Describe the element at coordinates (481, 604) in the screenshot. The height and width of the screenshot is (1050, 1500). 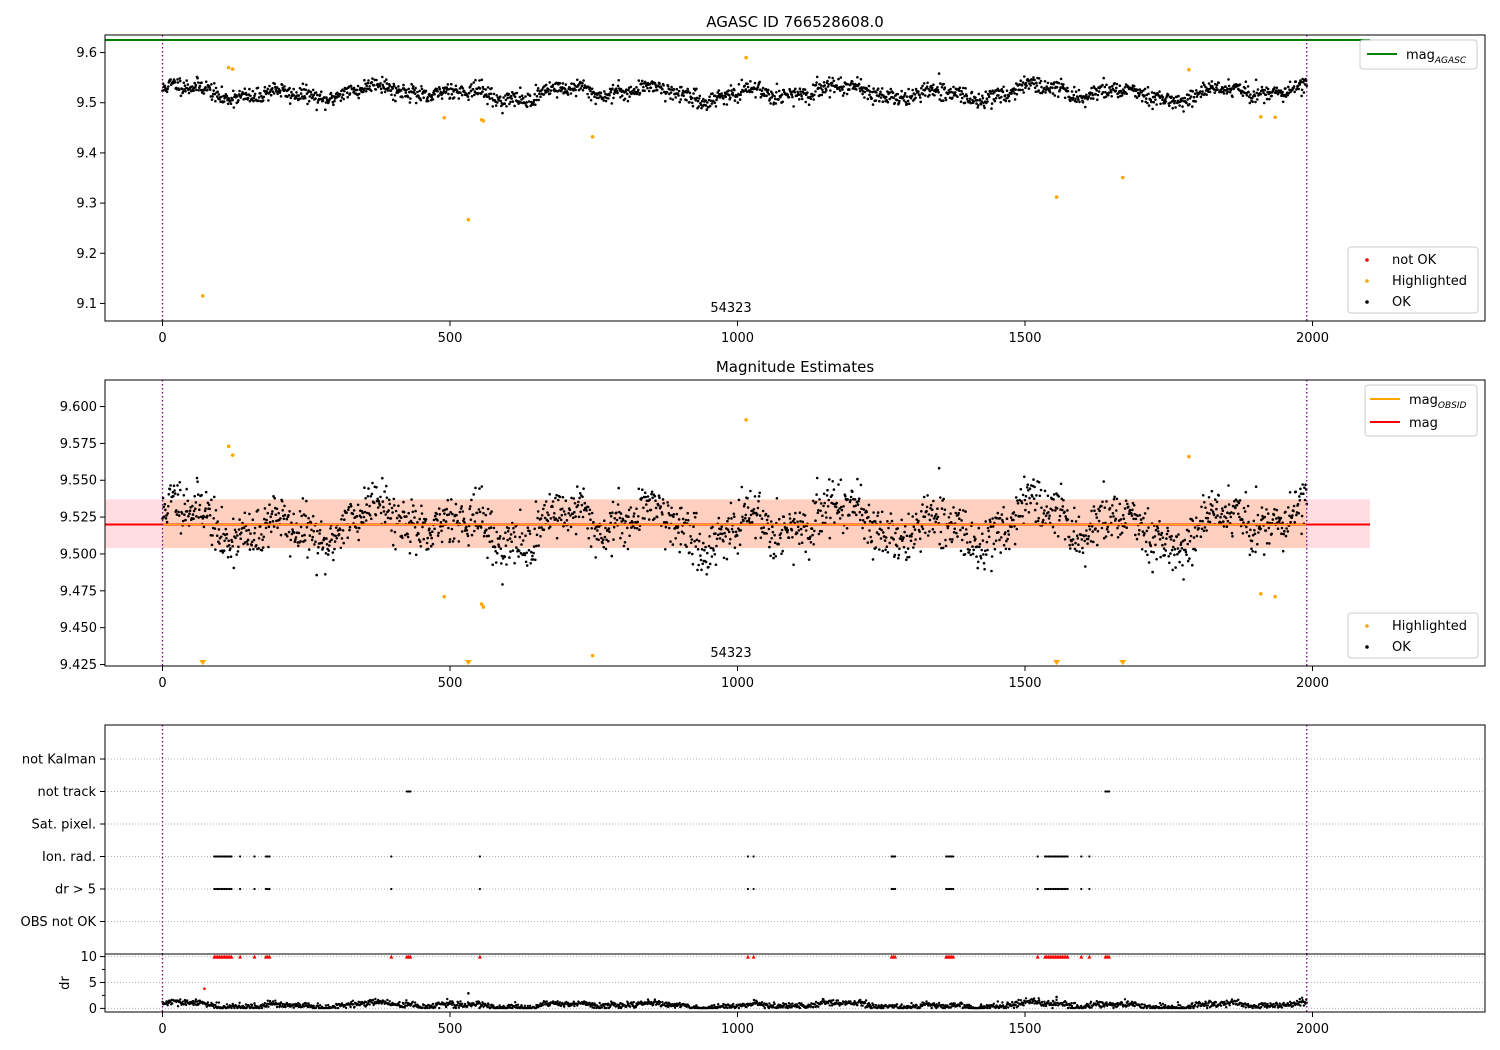
I see `highlighted-point` at that location.